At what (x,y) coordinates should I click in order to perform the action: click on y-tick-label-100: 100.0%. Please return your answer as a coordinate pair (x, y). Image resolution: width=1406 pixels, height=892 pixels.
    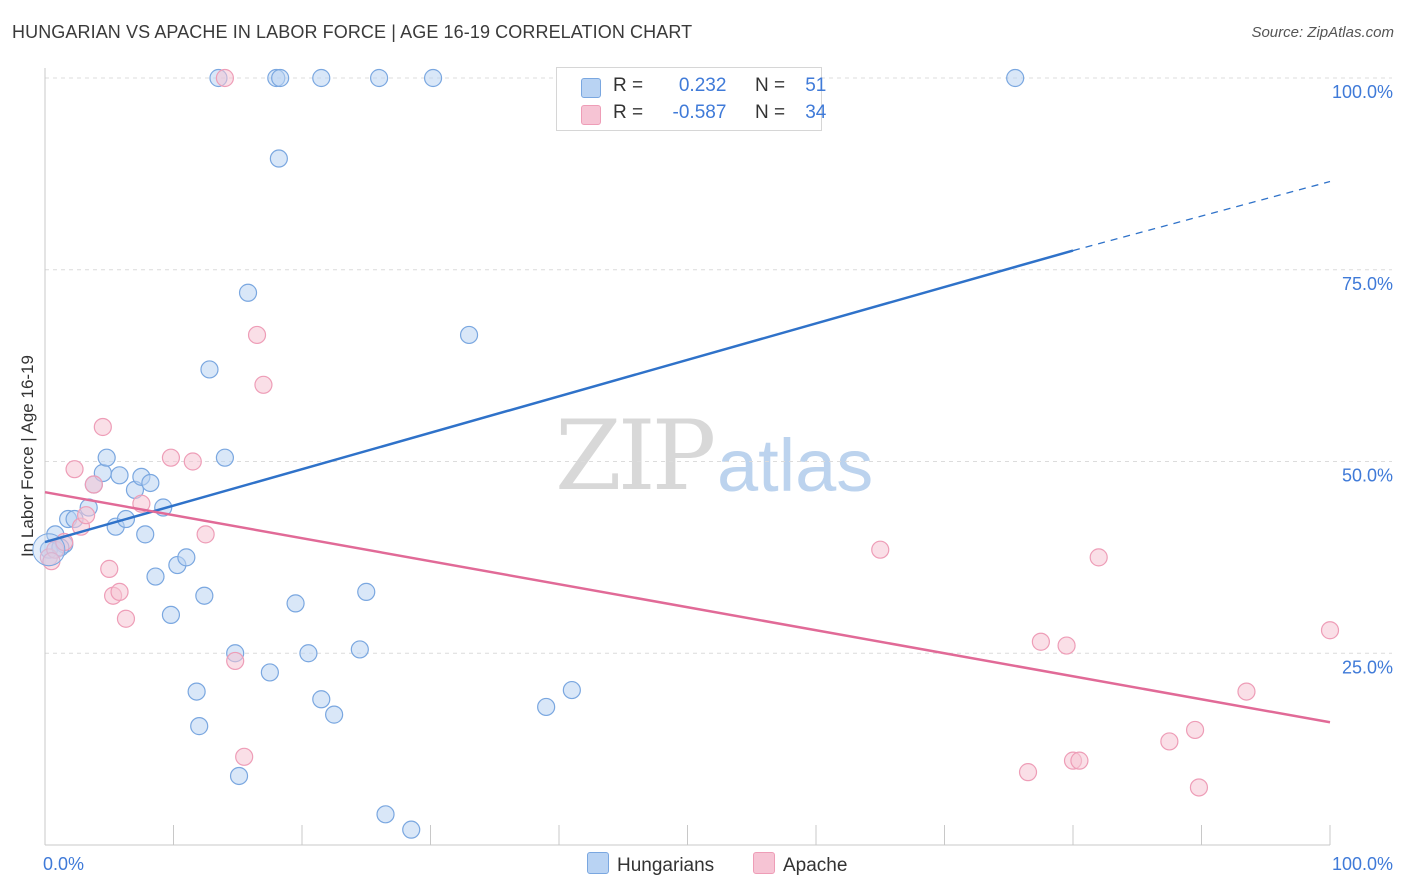
    Looking at the image, I should click on (1362, 92).